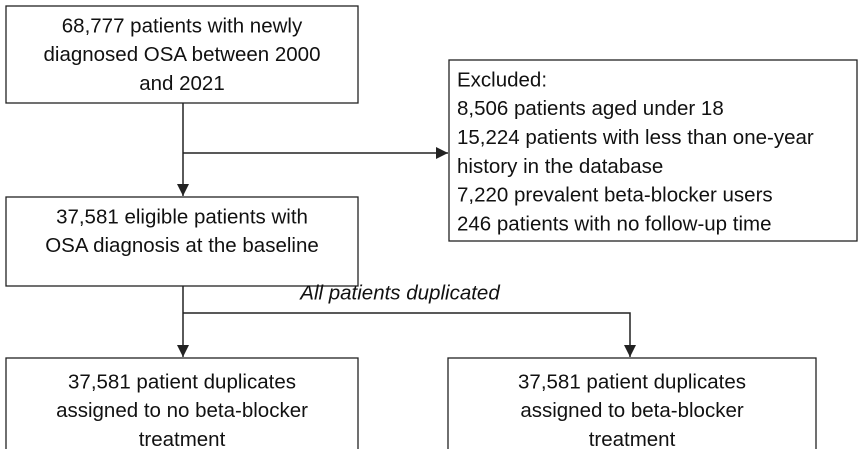 This screenshot has height=449, width=862. Describe the element at coordinates (182, 410) in the screenshot. I see `node-text: assigned to no beta-blocker` at that location.